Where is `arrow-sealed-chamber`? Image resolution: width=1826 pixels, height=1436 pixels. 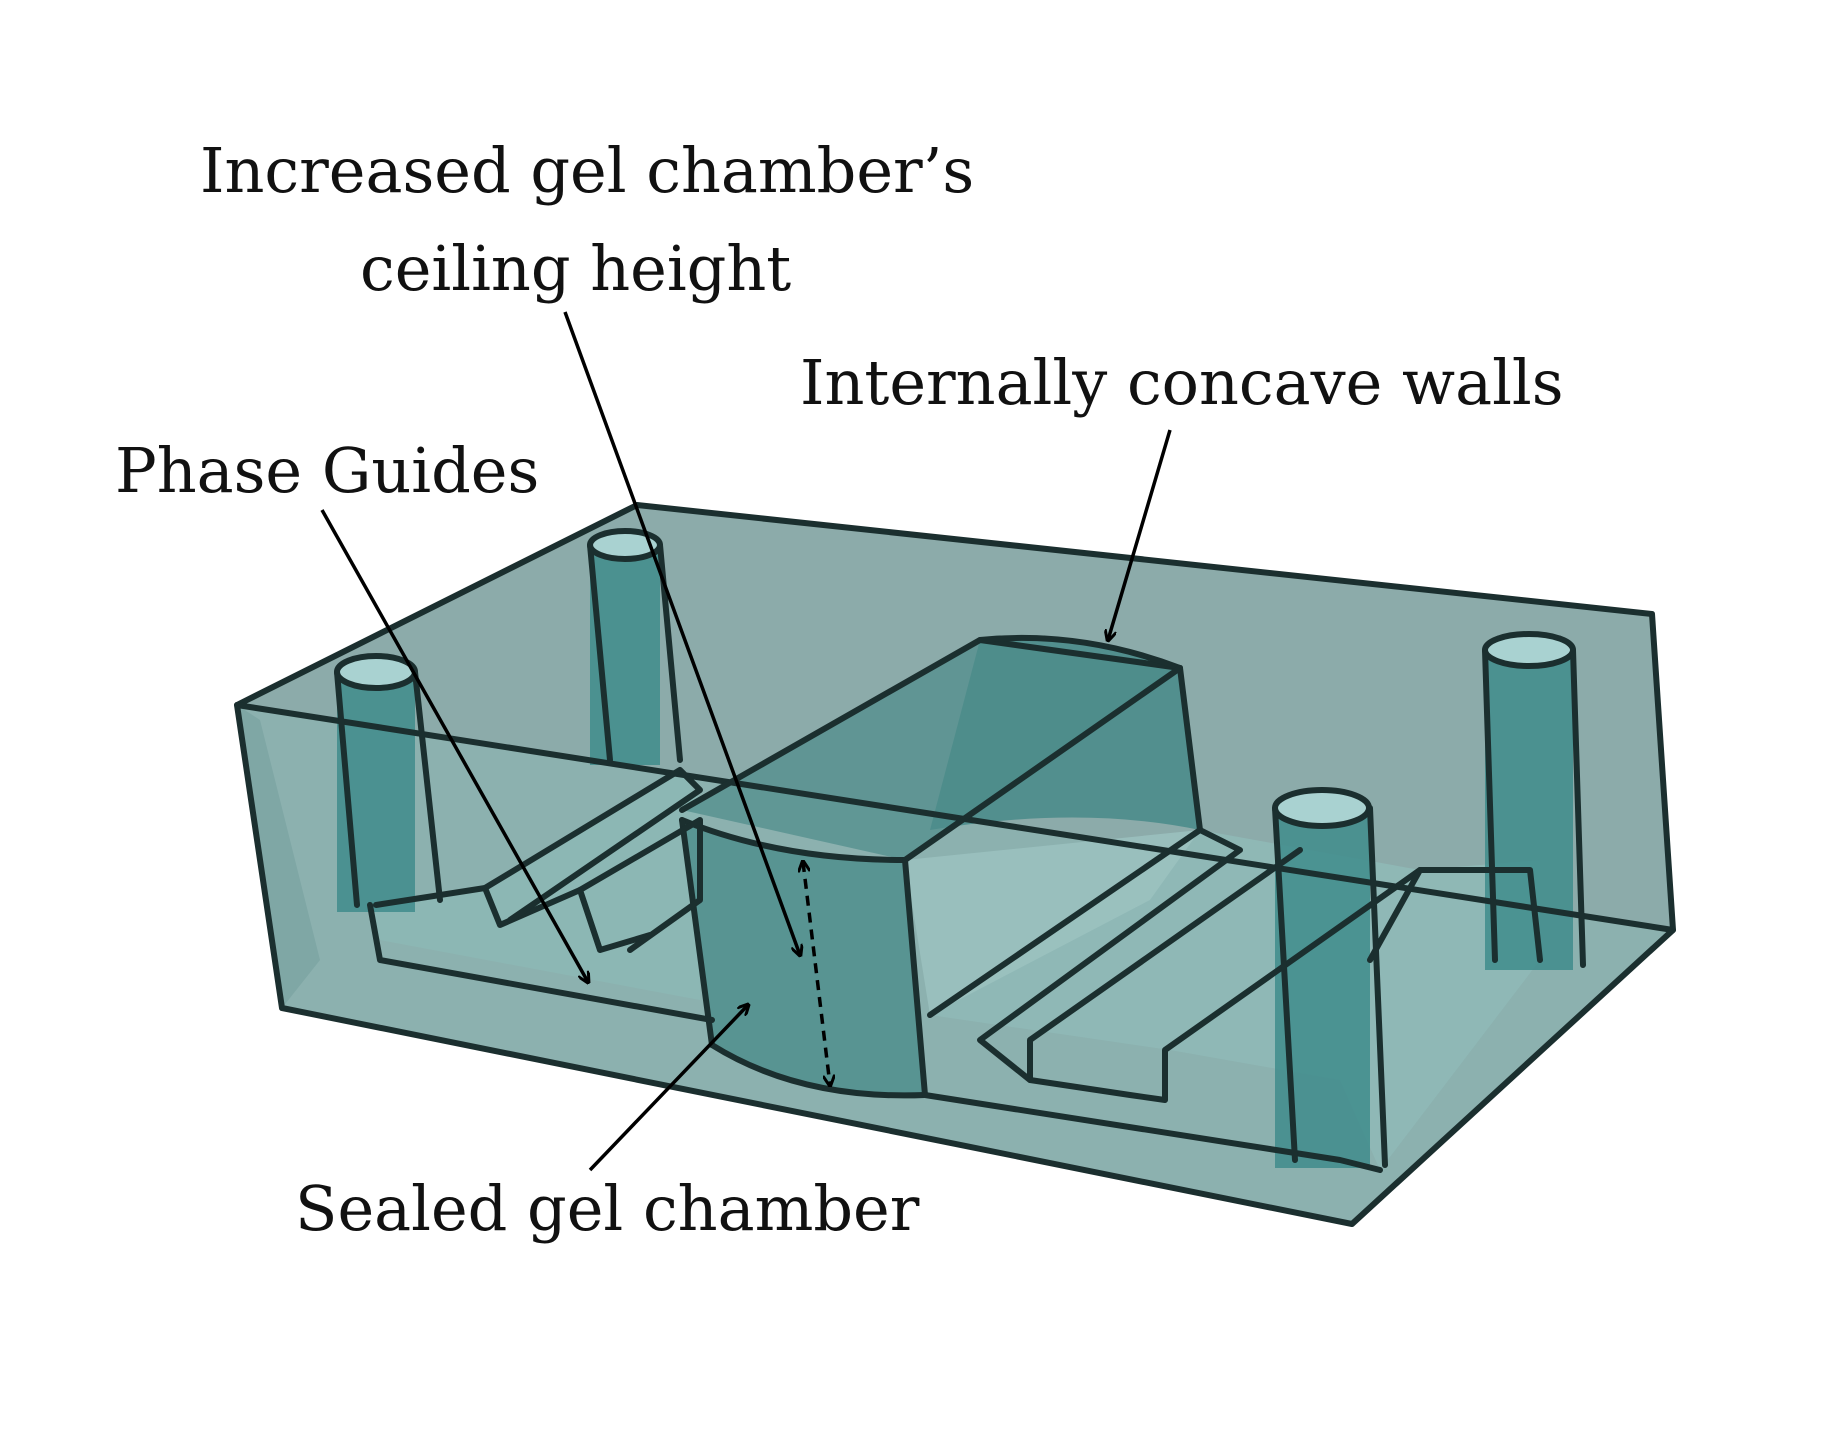 arrow-sealed-chamber is located at coordinates (668, 1088).